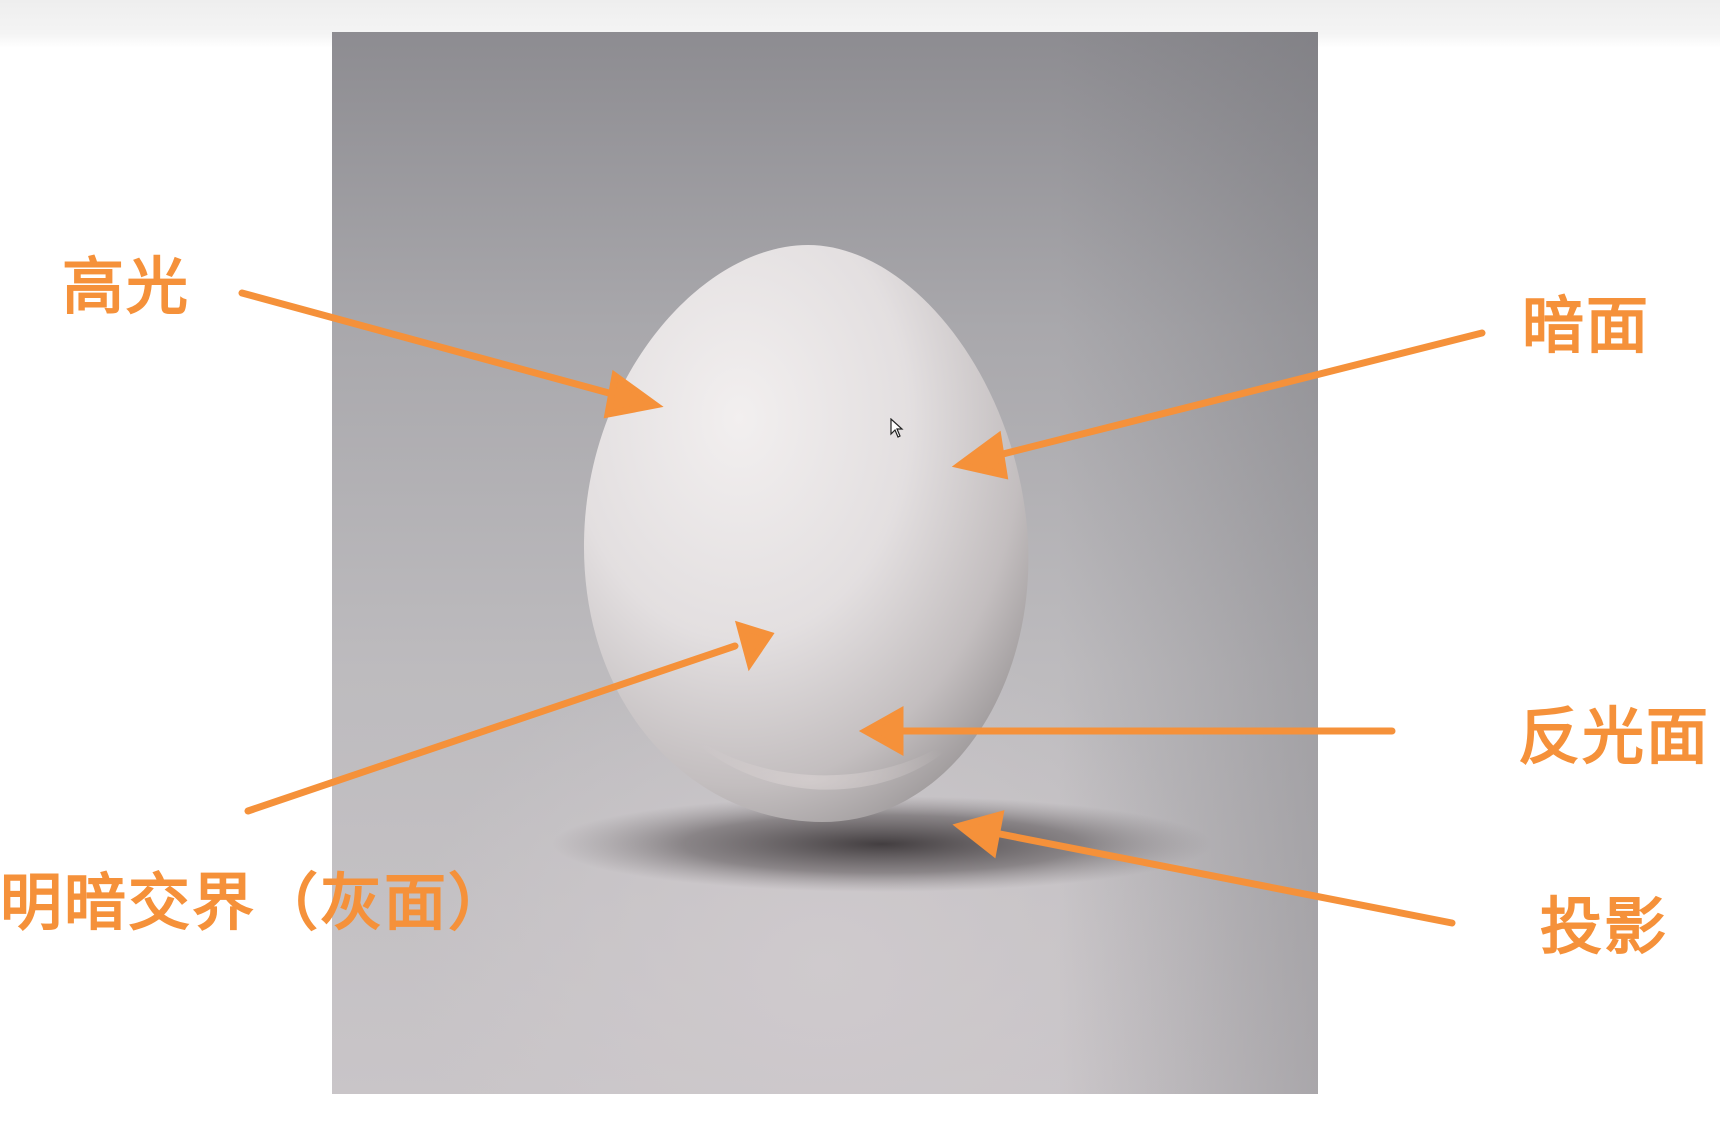 This screenshot has height=1125, width=1720. I want to click on arrow-reflected-light, so click(1127, 731).